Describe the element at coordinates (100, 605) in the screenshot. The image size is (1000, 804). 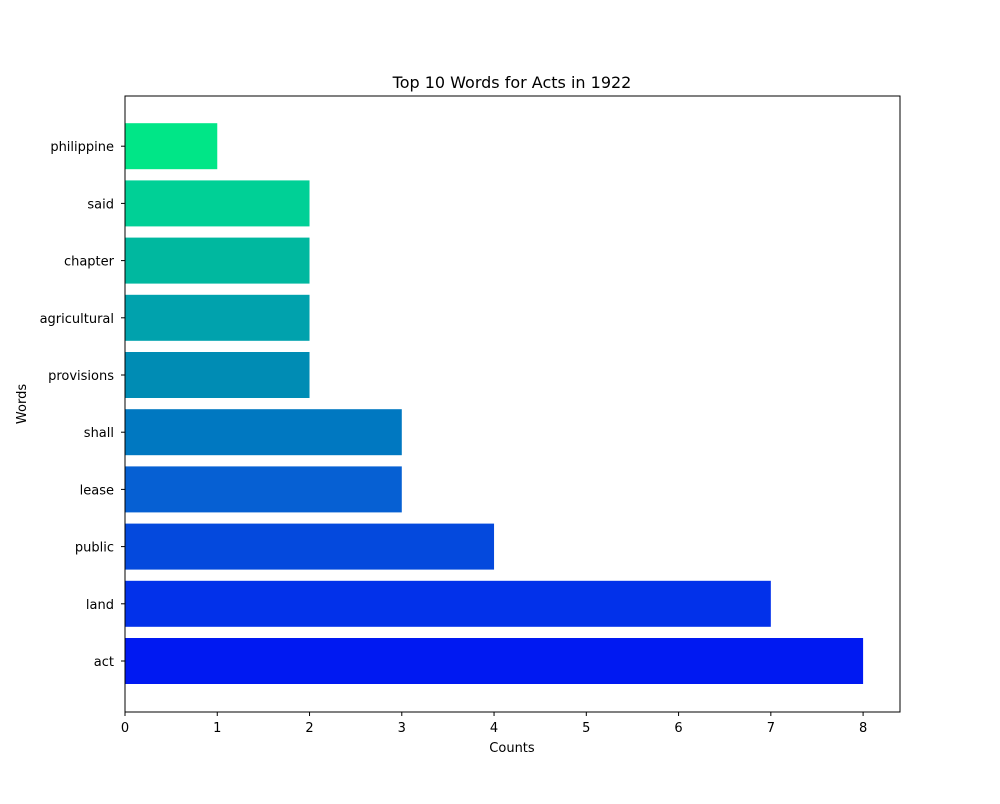
I see `y-tick-label: land` at that location.